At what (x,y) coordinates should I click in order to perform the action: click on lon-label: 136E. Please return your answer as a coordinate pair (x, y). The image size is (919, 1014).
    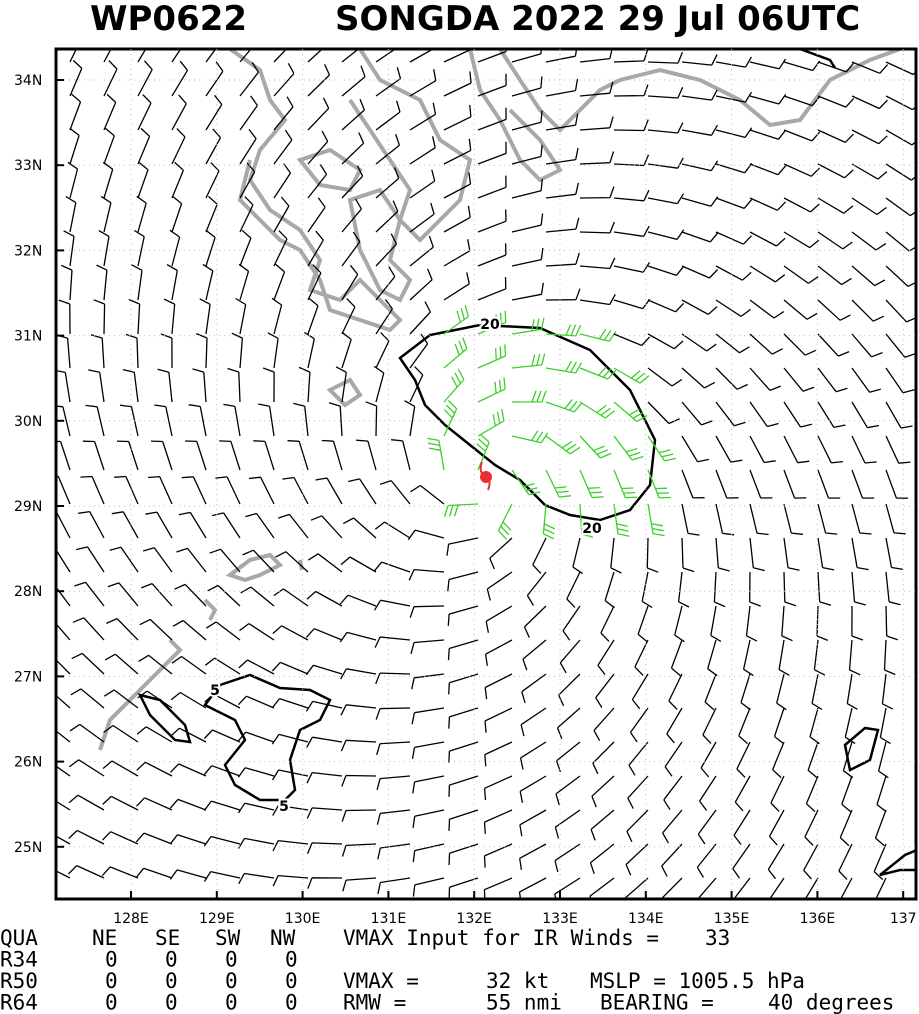
    Looking at the image, I should click on (818, 919).